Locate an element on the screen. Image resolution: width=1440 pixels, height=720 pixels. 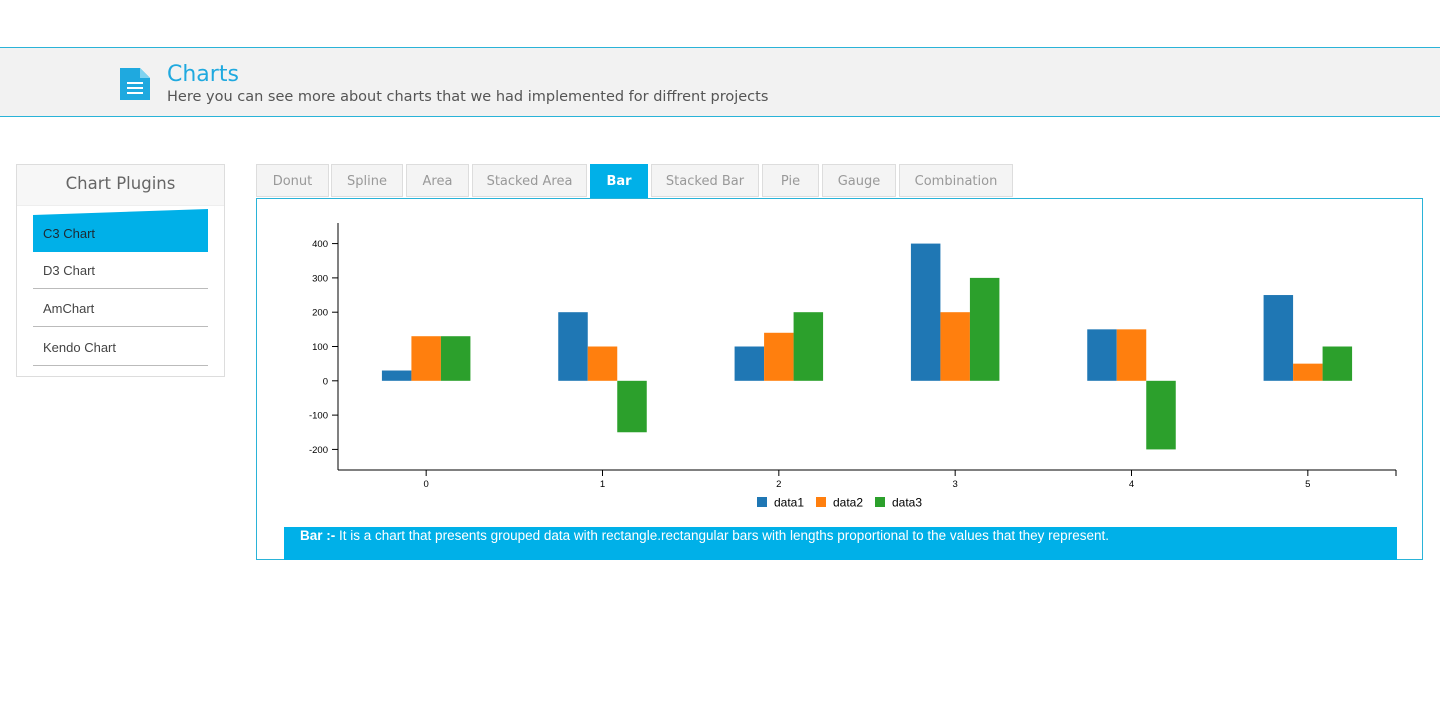
sidebar-item-amchart: AmChart is located at coordinates (120, 308).